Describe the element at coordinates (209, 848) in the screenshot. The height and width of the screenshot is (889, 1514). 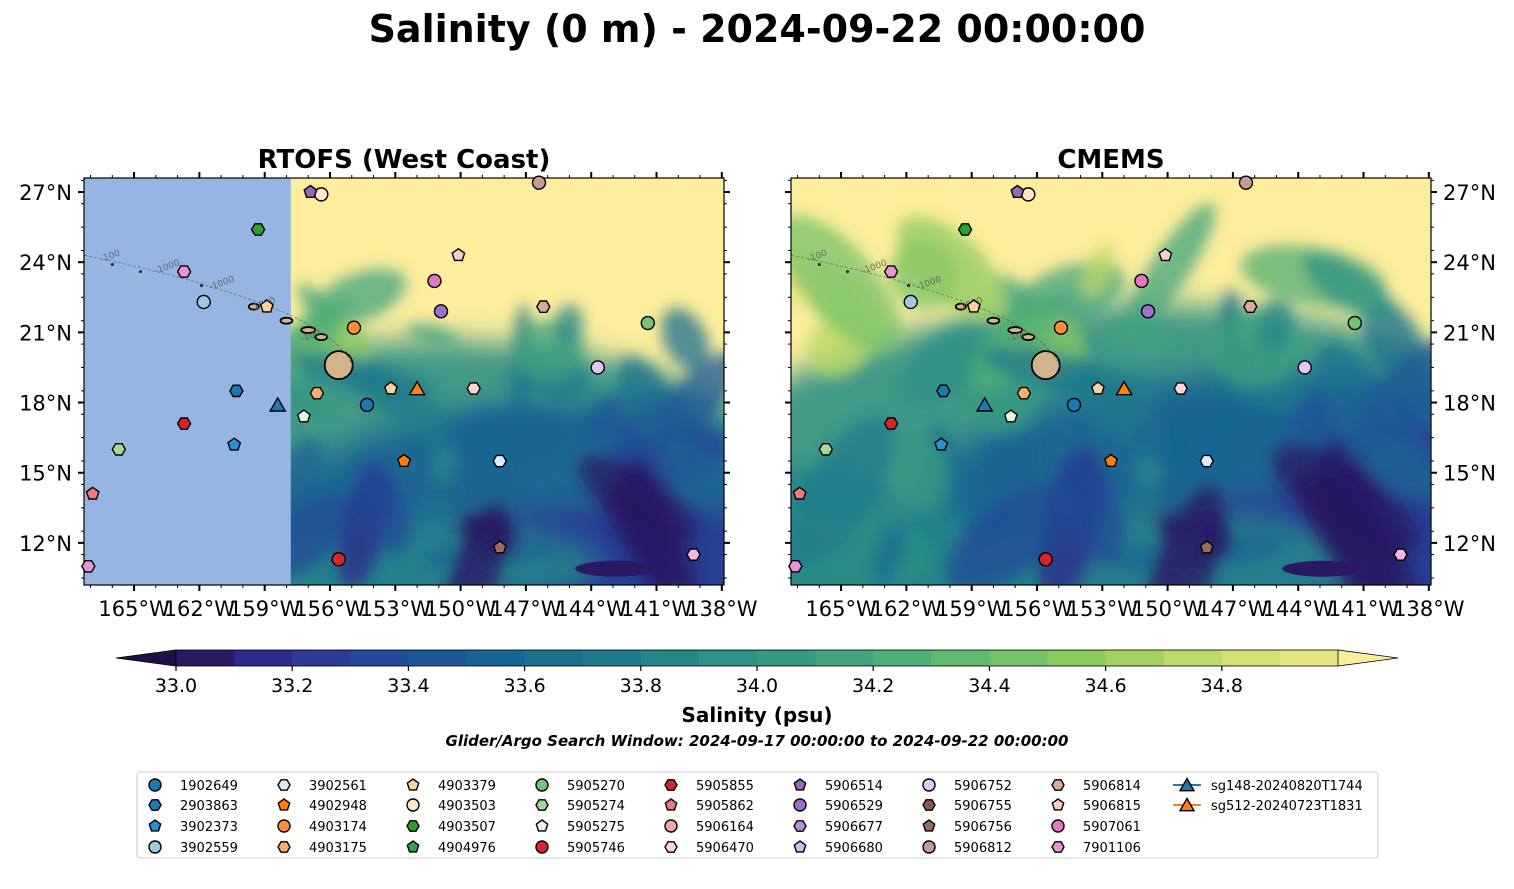
I see `legend-label: 3902559` at that location.